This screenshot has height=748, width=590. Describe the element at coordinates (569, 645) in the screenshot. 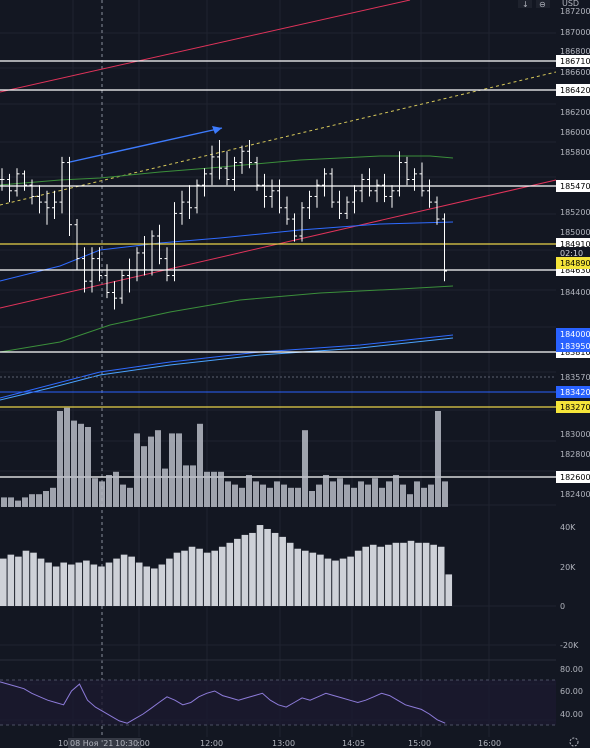

I see `osc-tick--20K: -20K` at that location.